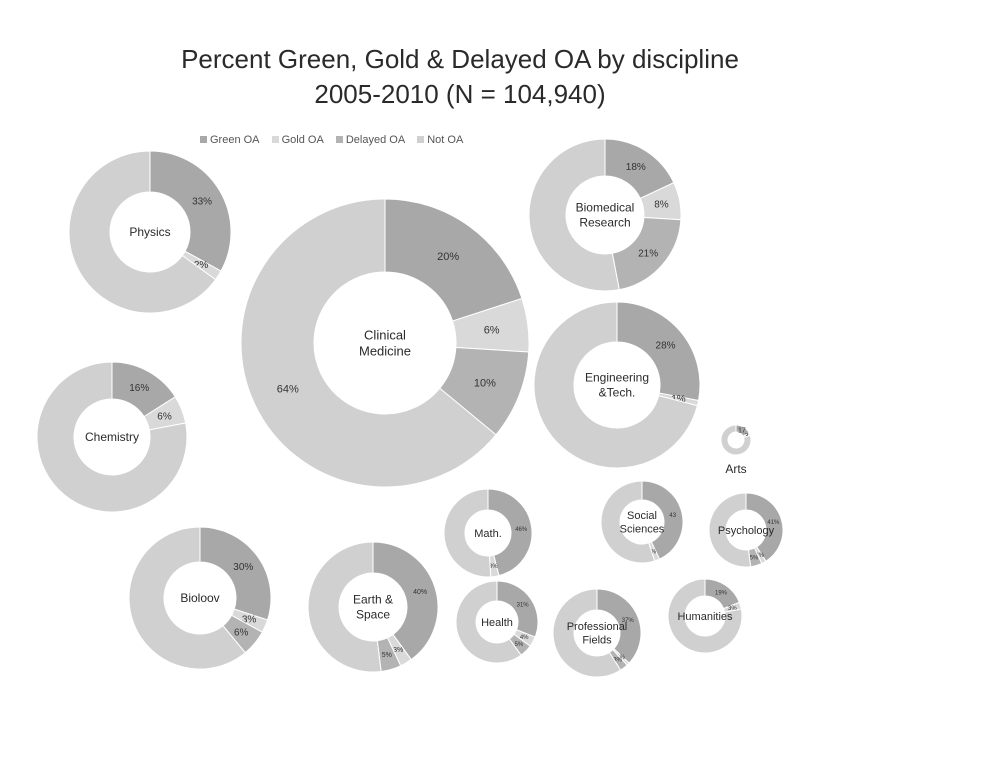  What do you see at coordinates (445, 140) in the screenshot?
I see `legend-label-not-oa: Not OA` at bounding box center [445, 140].